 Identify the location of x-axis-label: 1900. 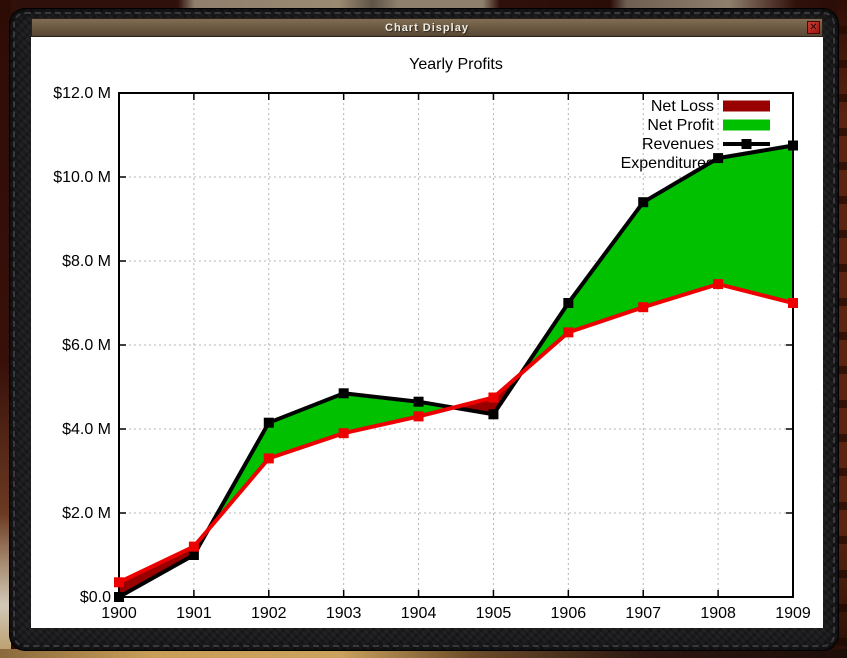
(119, 613).